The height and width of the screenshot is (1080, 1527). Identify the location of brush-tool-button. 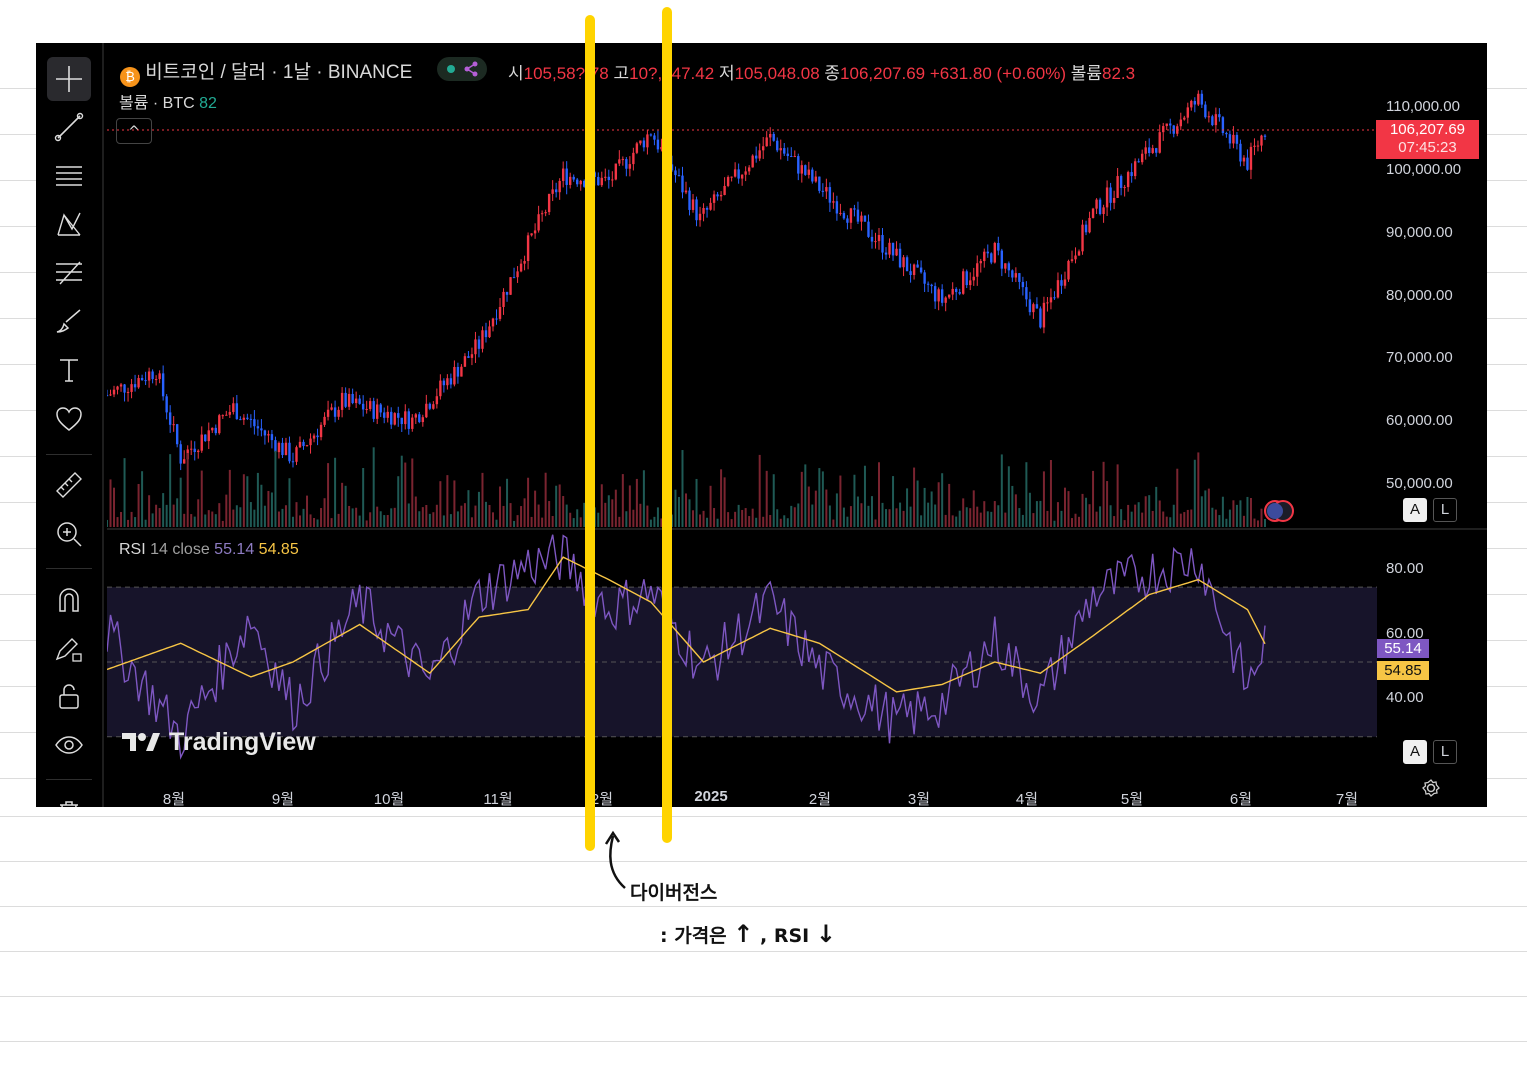
(69, 321).